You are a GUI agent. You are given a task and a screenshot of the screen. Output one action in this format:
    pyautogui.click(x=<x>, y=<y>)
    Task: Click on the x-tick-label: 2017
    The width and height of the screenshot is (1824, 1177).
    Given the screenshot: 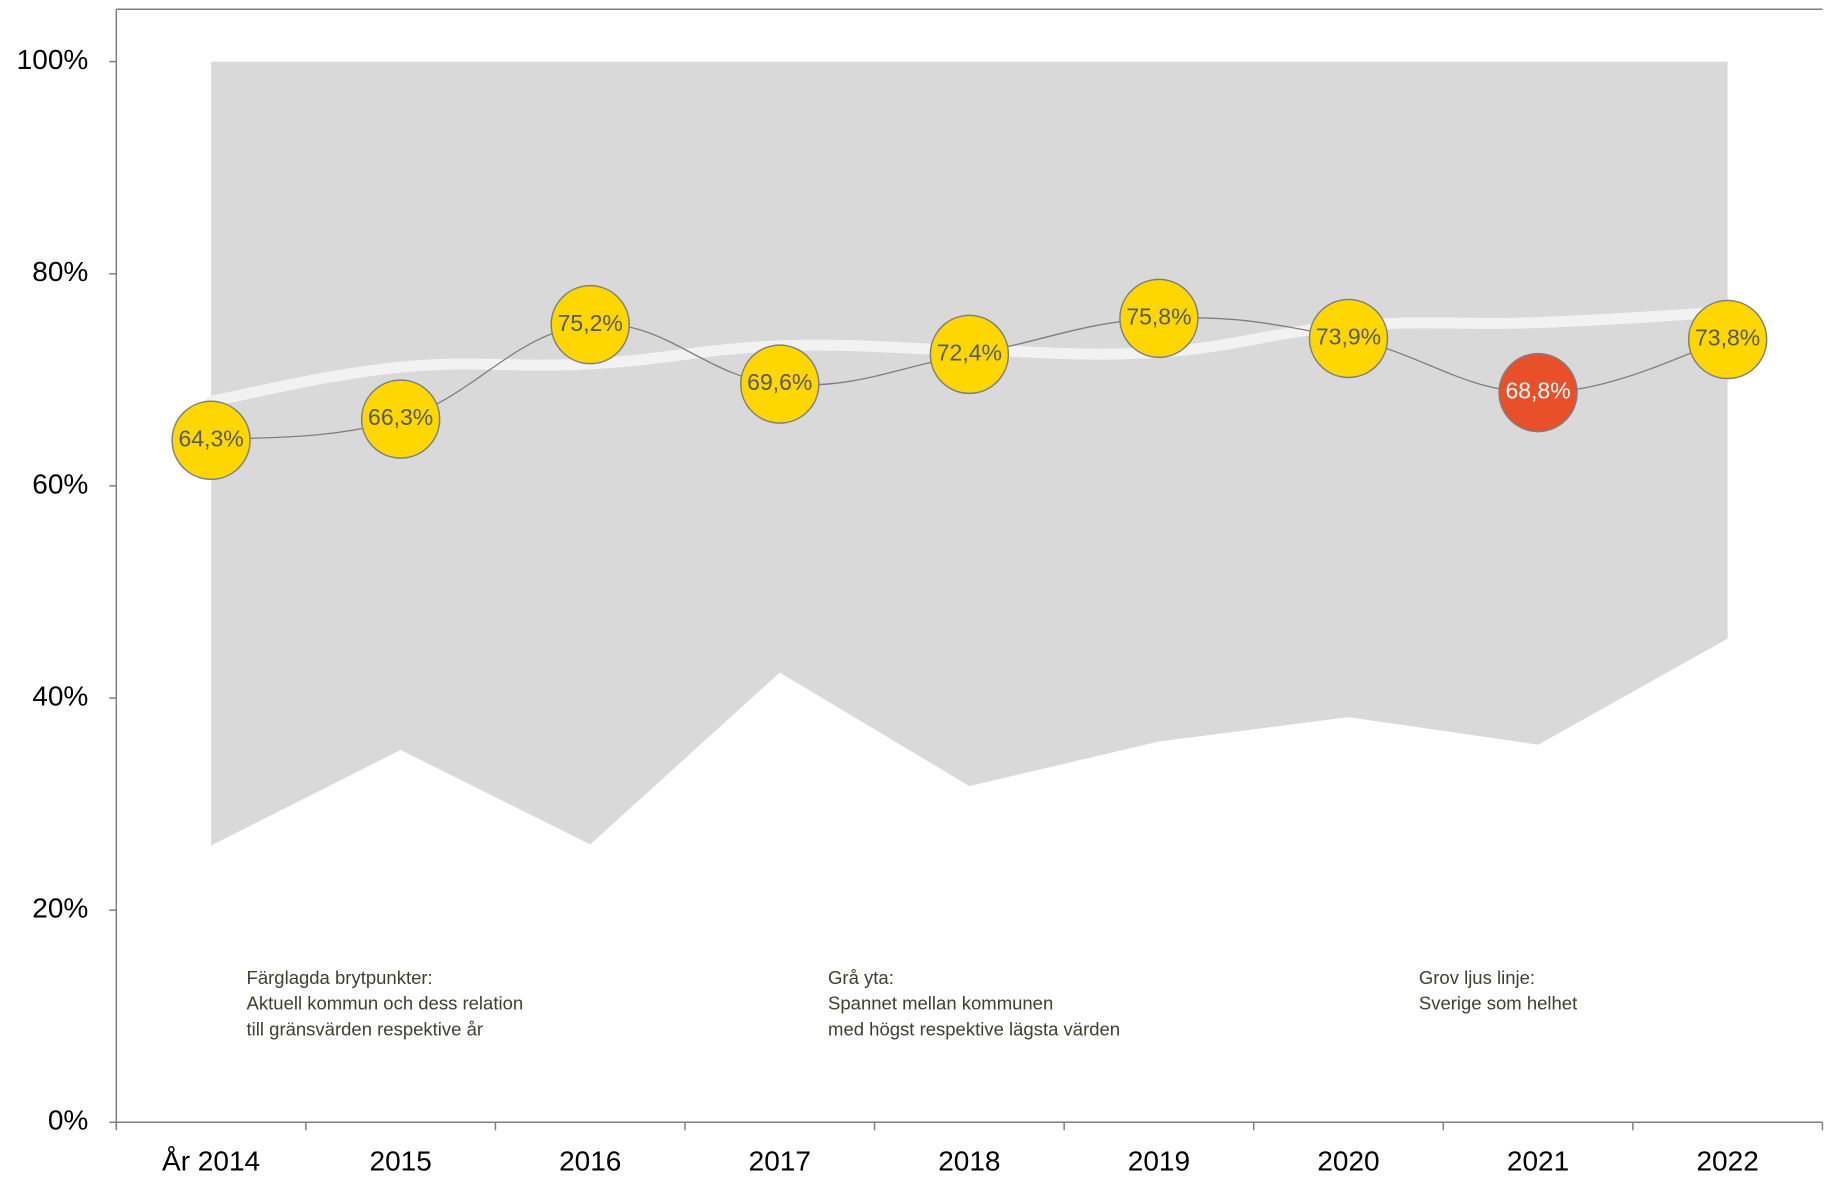 What is the action you would take?
    pyautogui.click(x=780, y=1161)
    